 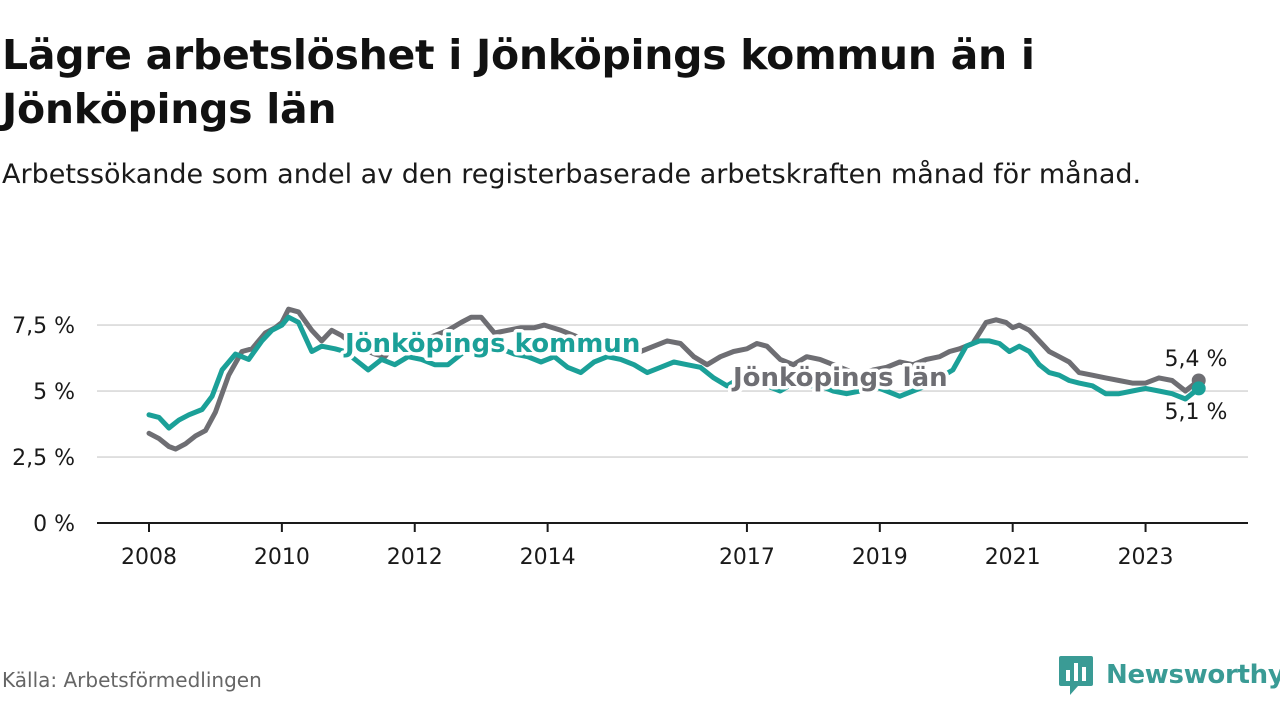 I want to click on x-tick-label: 2019, so click(x=880, y=557).